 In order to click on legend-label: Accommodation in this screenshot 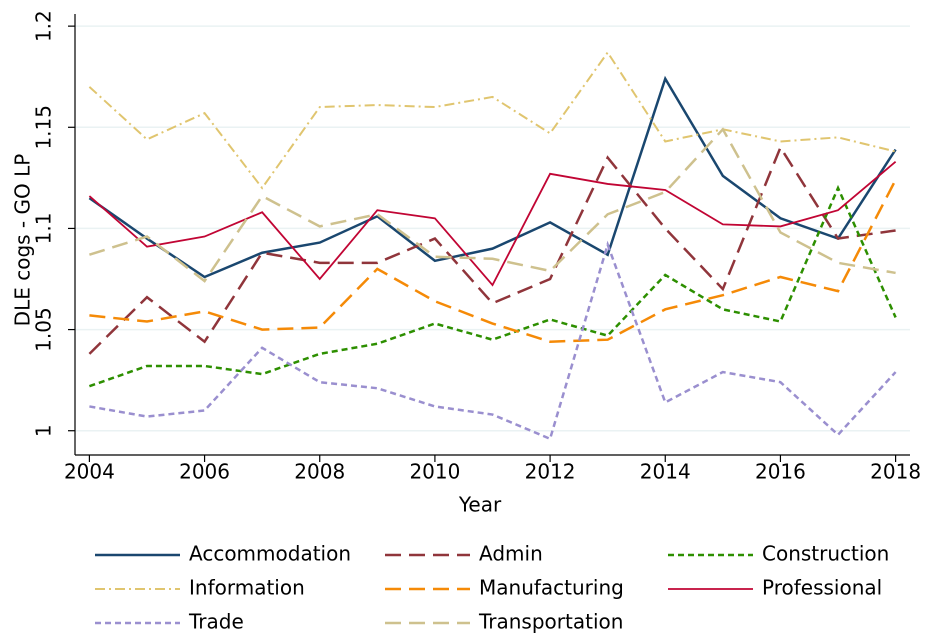, I will do `click(270, 554)`.